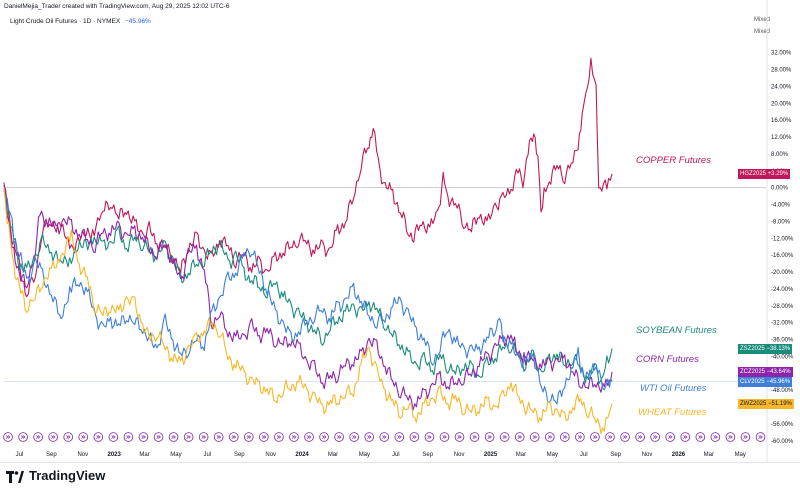  Describe the element at coordinates (673, 388) in the screenshot. I see `series-label-clv2025: WTI Oil Futures` at that location.